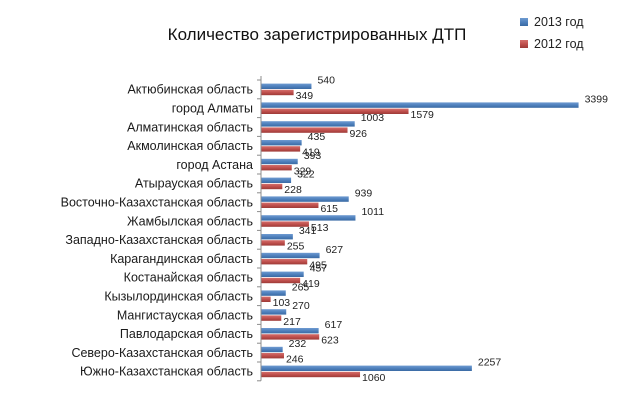 This screenshot has height=408, width=620. Describe the element at coordinates (330, 341) in the screenshot. I see `value-label: 623` at that location.